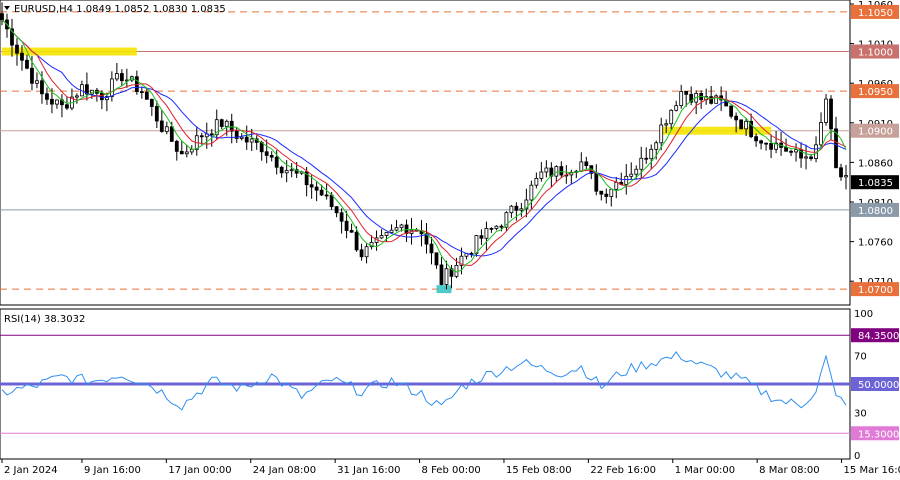 The height and width of the screenshot is (480, 900). I want to click on price-level-label: 1.0950, so click(875, 92).